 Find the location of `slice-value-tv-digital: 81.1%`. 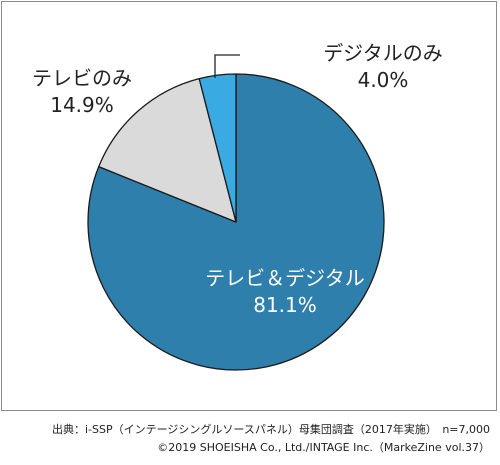

slice-value-tv-digital: 81.1% is located at coordinates (285, 305).